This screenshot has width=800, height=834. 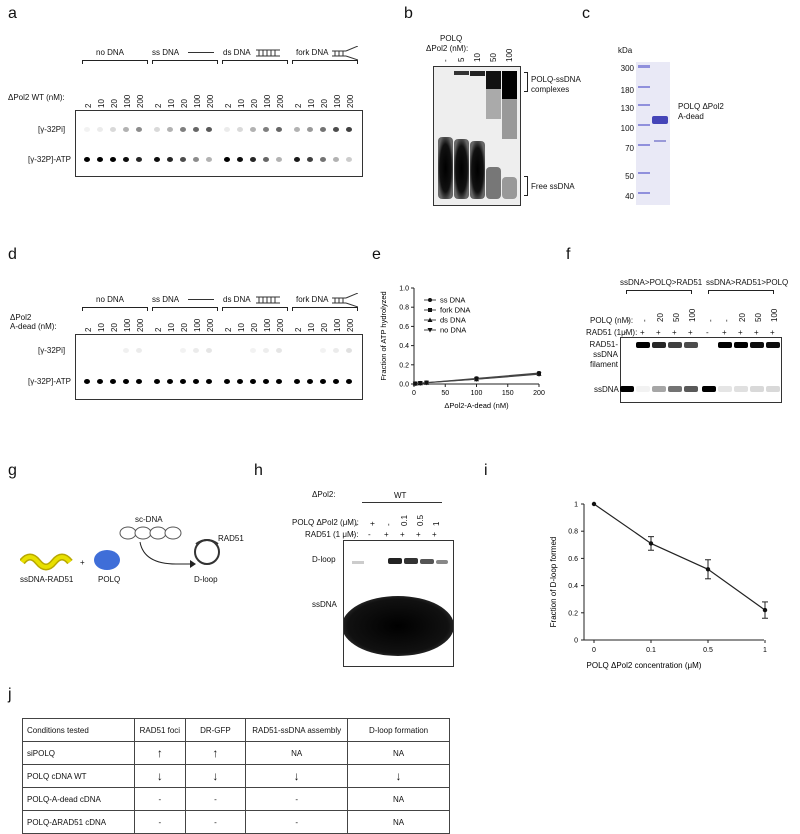 I want to click on y-tick-label: 0.4, so click(x=404, y=346).